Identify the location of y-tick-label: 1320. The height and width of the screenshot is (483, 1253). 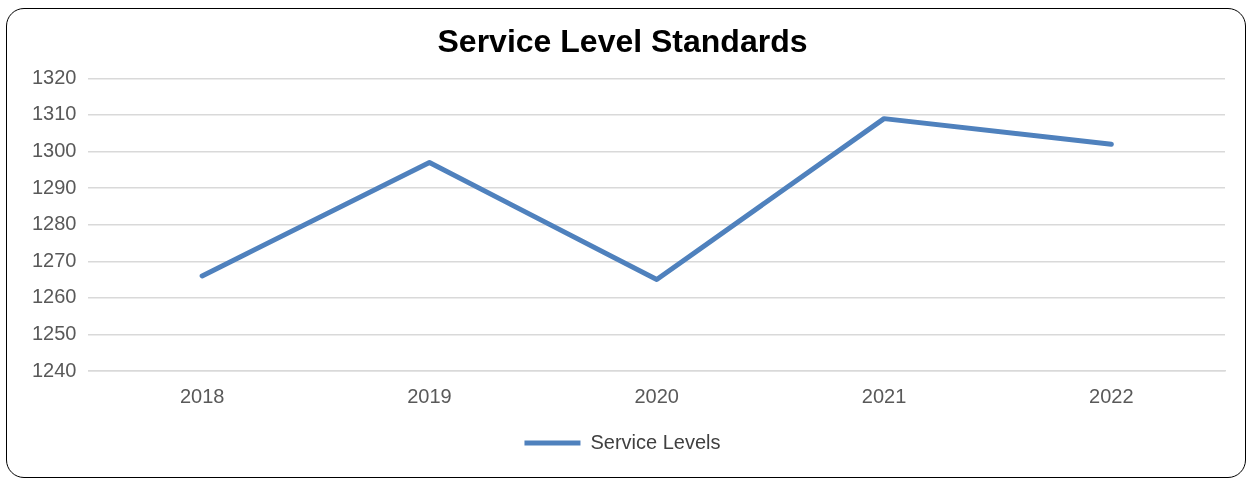
(54, 76).